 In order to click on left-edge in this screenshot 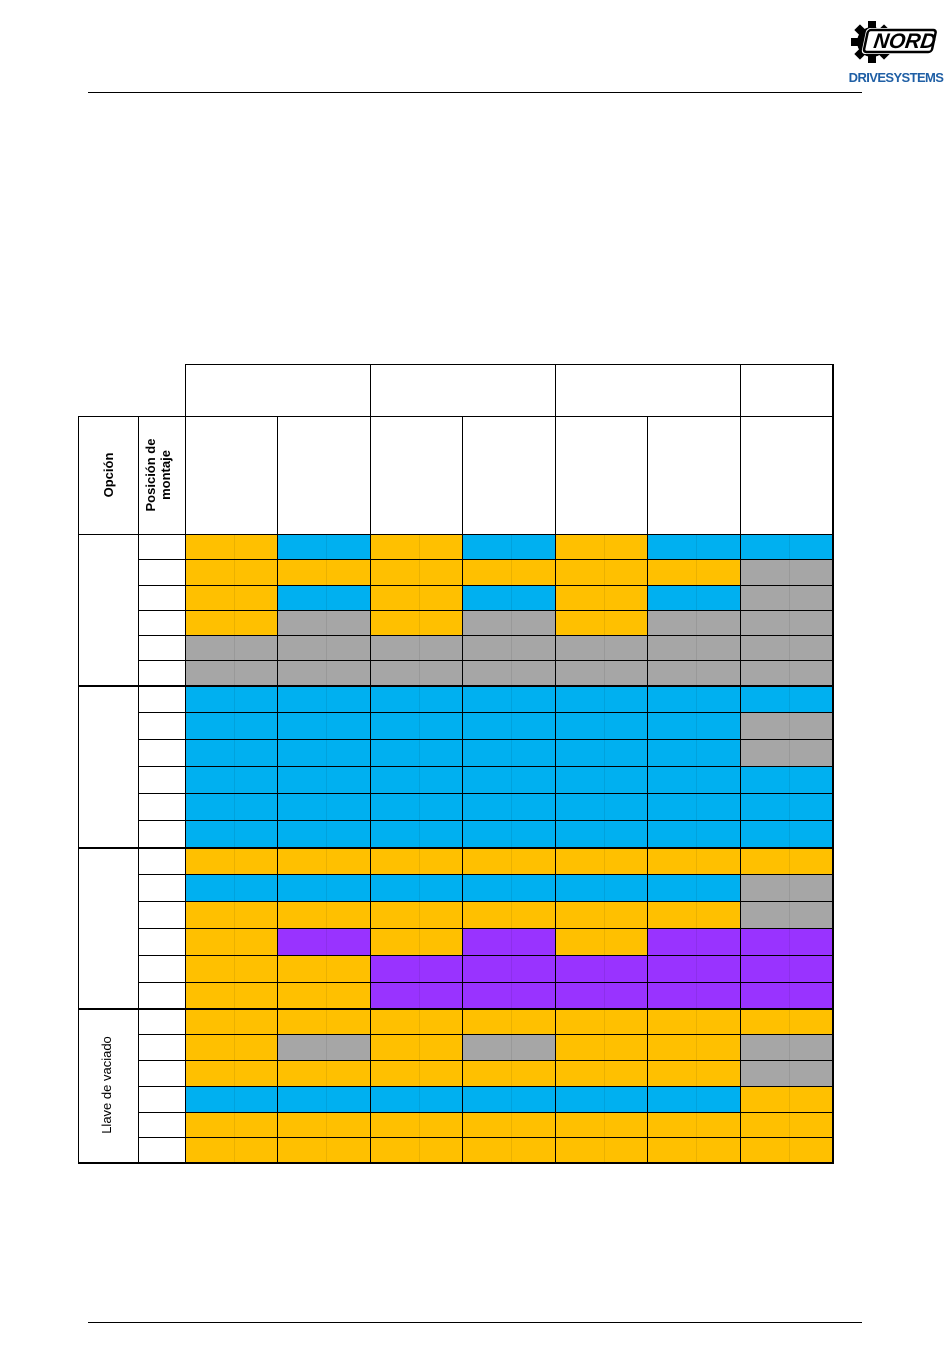, I will do `click(78, 789)`.